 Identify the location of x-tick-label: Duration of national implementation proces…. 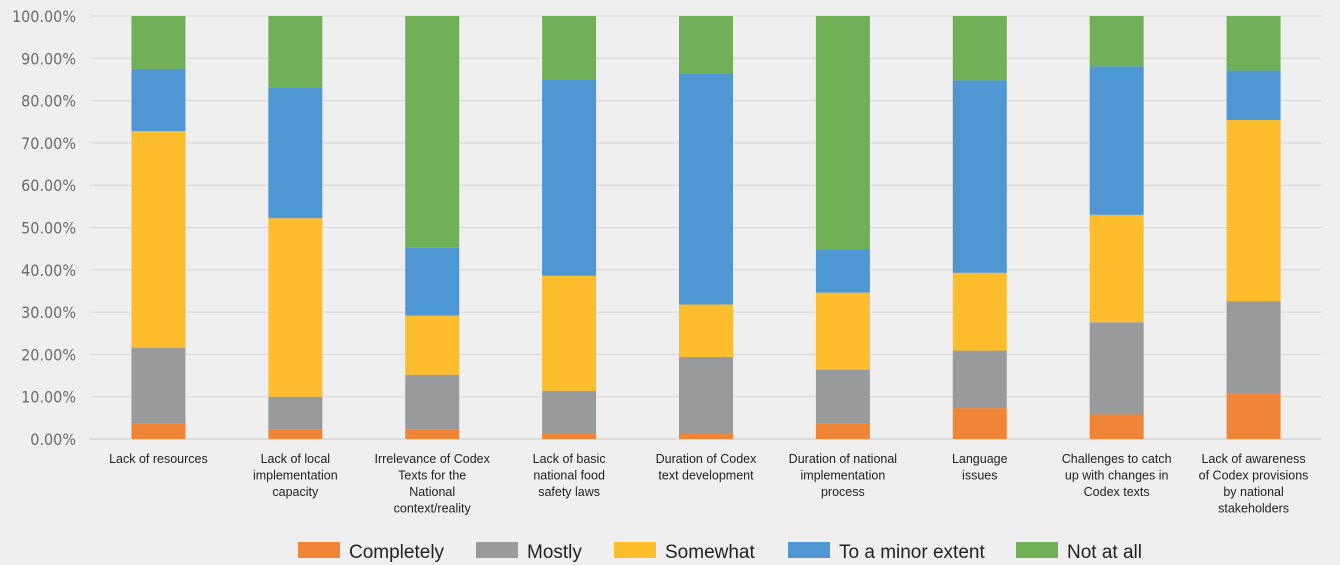
(843, 475).